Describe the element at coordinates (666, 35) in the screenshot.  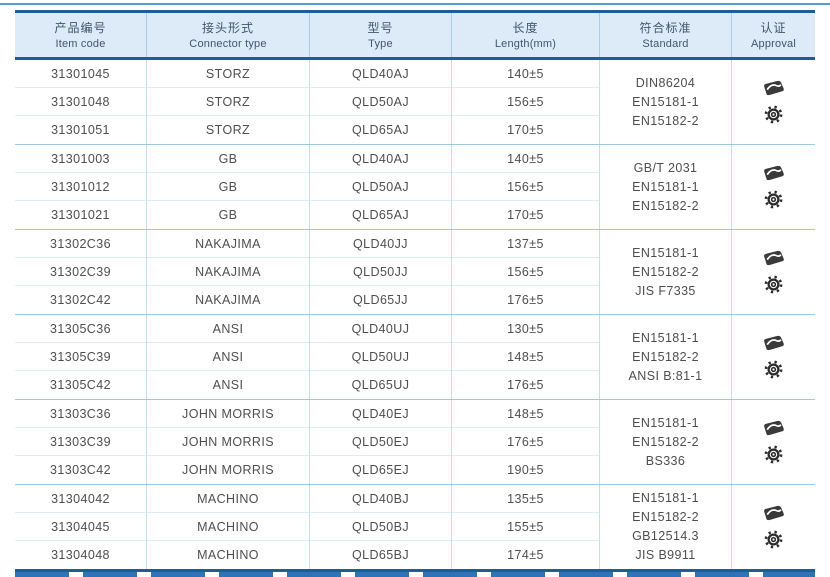
I see `header-standard: 符合标准 Standard` at that location.